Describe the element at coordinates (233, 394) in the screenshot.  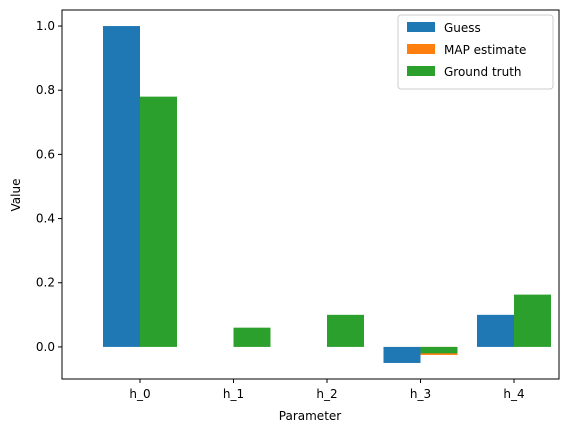
I see `x-tick-label: h_1` at that location.